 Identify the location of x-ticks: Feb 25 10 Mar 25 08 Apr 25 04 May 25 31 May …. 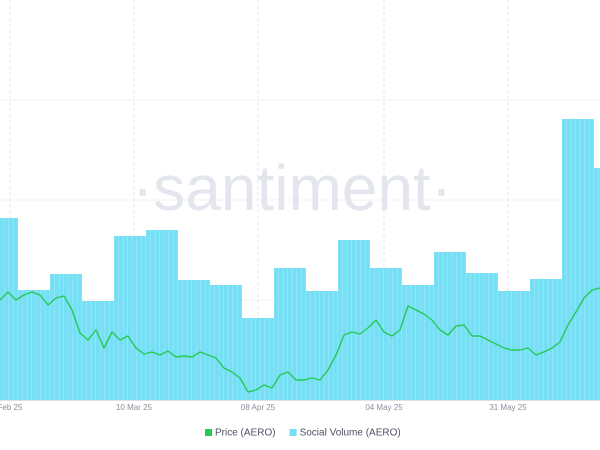
(263, 407).